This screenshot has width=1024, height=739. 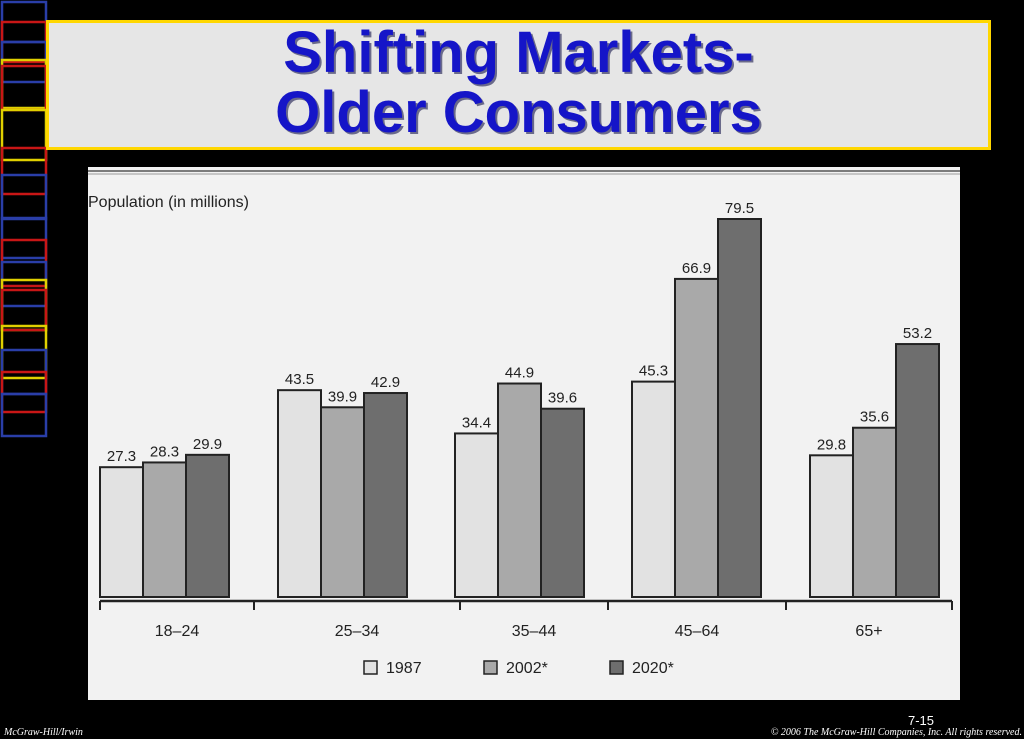 What do you see at coordinates (653, 489) in the screenshot?
I see `bar-45–64-1987` at bounding box center [653, 489].